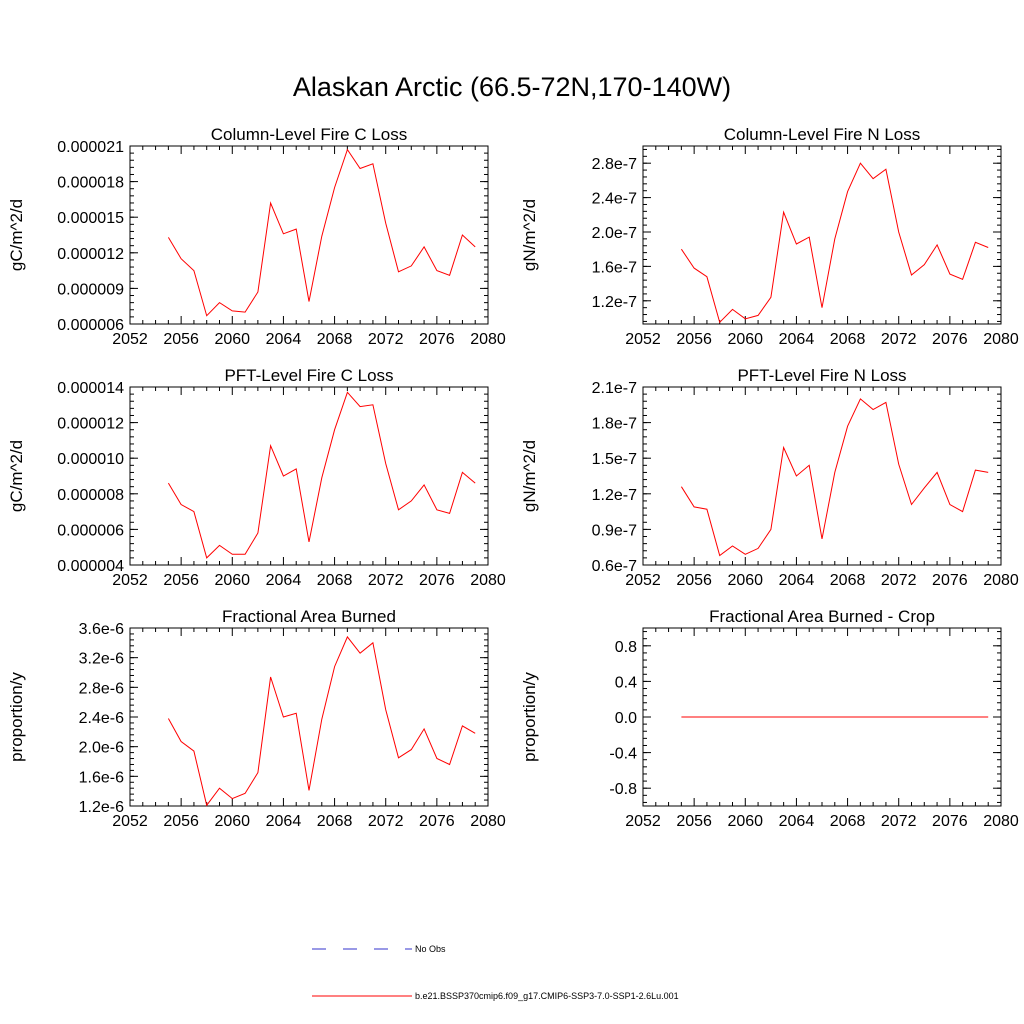 The height and width of the screenshot is (1024, 1024). I want to click on panel-title: Fractional Area Burned, so click(309, 616).